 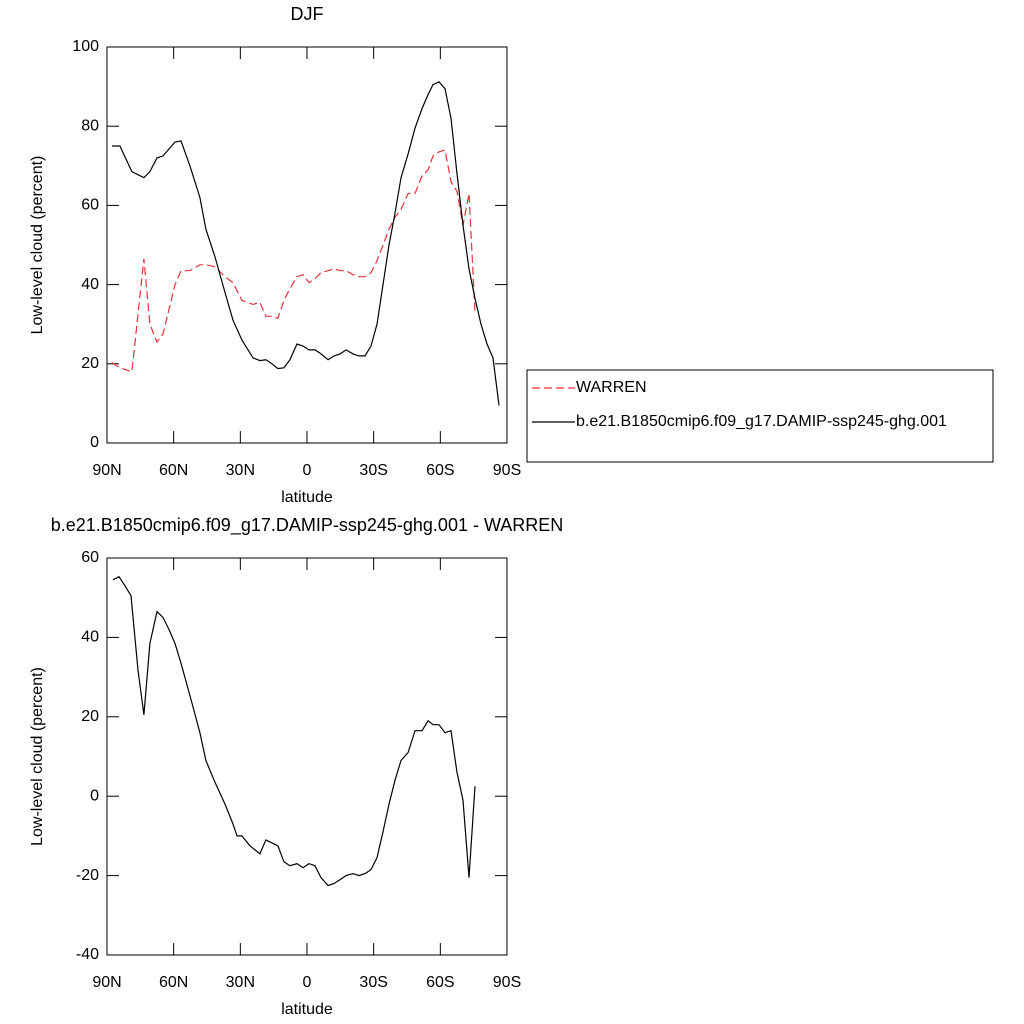 What do you see at coordinates (90, 125) in the screenshot?
I see `y-tick-label: 80` at bounding box center [90, 125].